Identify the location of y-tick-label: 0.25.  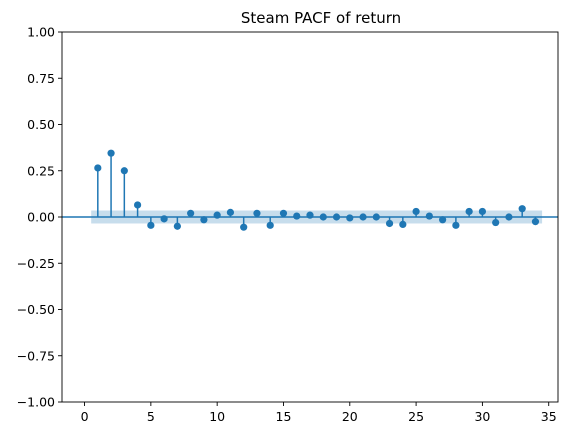
(41, 170).